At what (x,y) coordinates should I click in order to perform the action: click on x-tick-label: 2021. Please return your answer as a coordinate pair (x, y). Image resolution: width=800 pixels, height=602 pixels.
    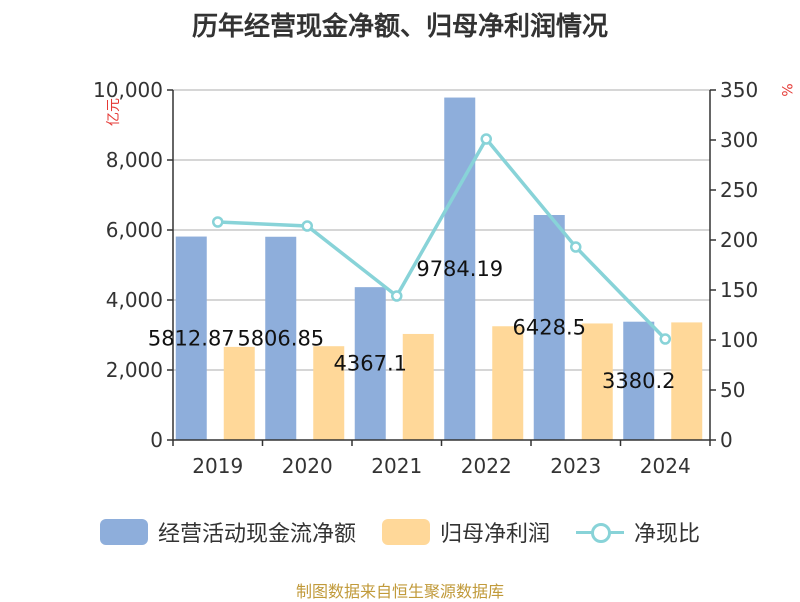
    Looking at the image, I should click on (396, 466).